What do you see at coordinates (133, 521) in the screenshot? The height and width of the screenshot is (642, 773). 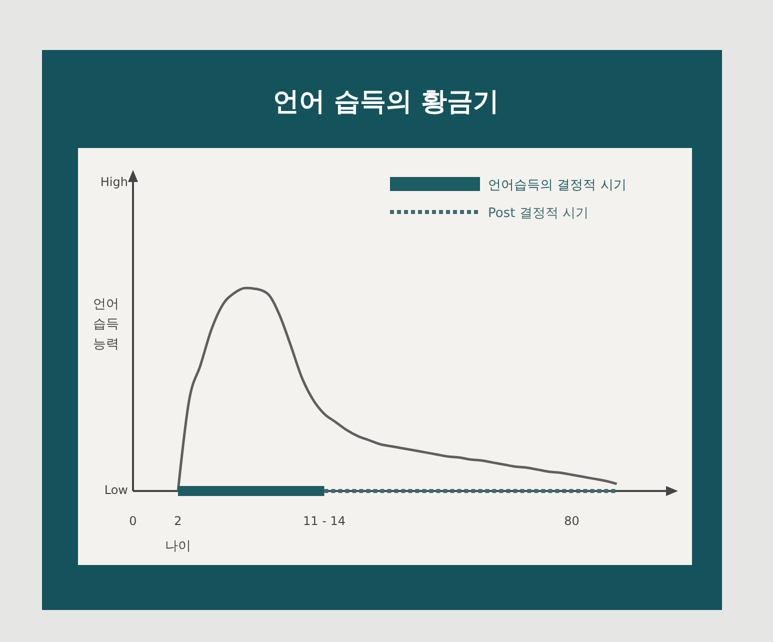 I see `x-tick-label: 0` at bounding box center [133, 521].